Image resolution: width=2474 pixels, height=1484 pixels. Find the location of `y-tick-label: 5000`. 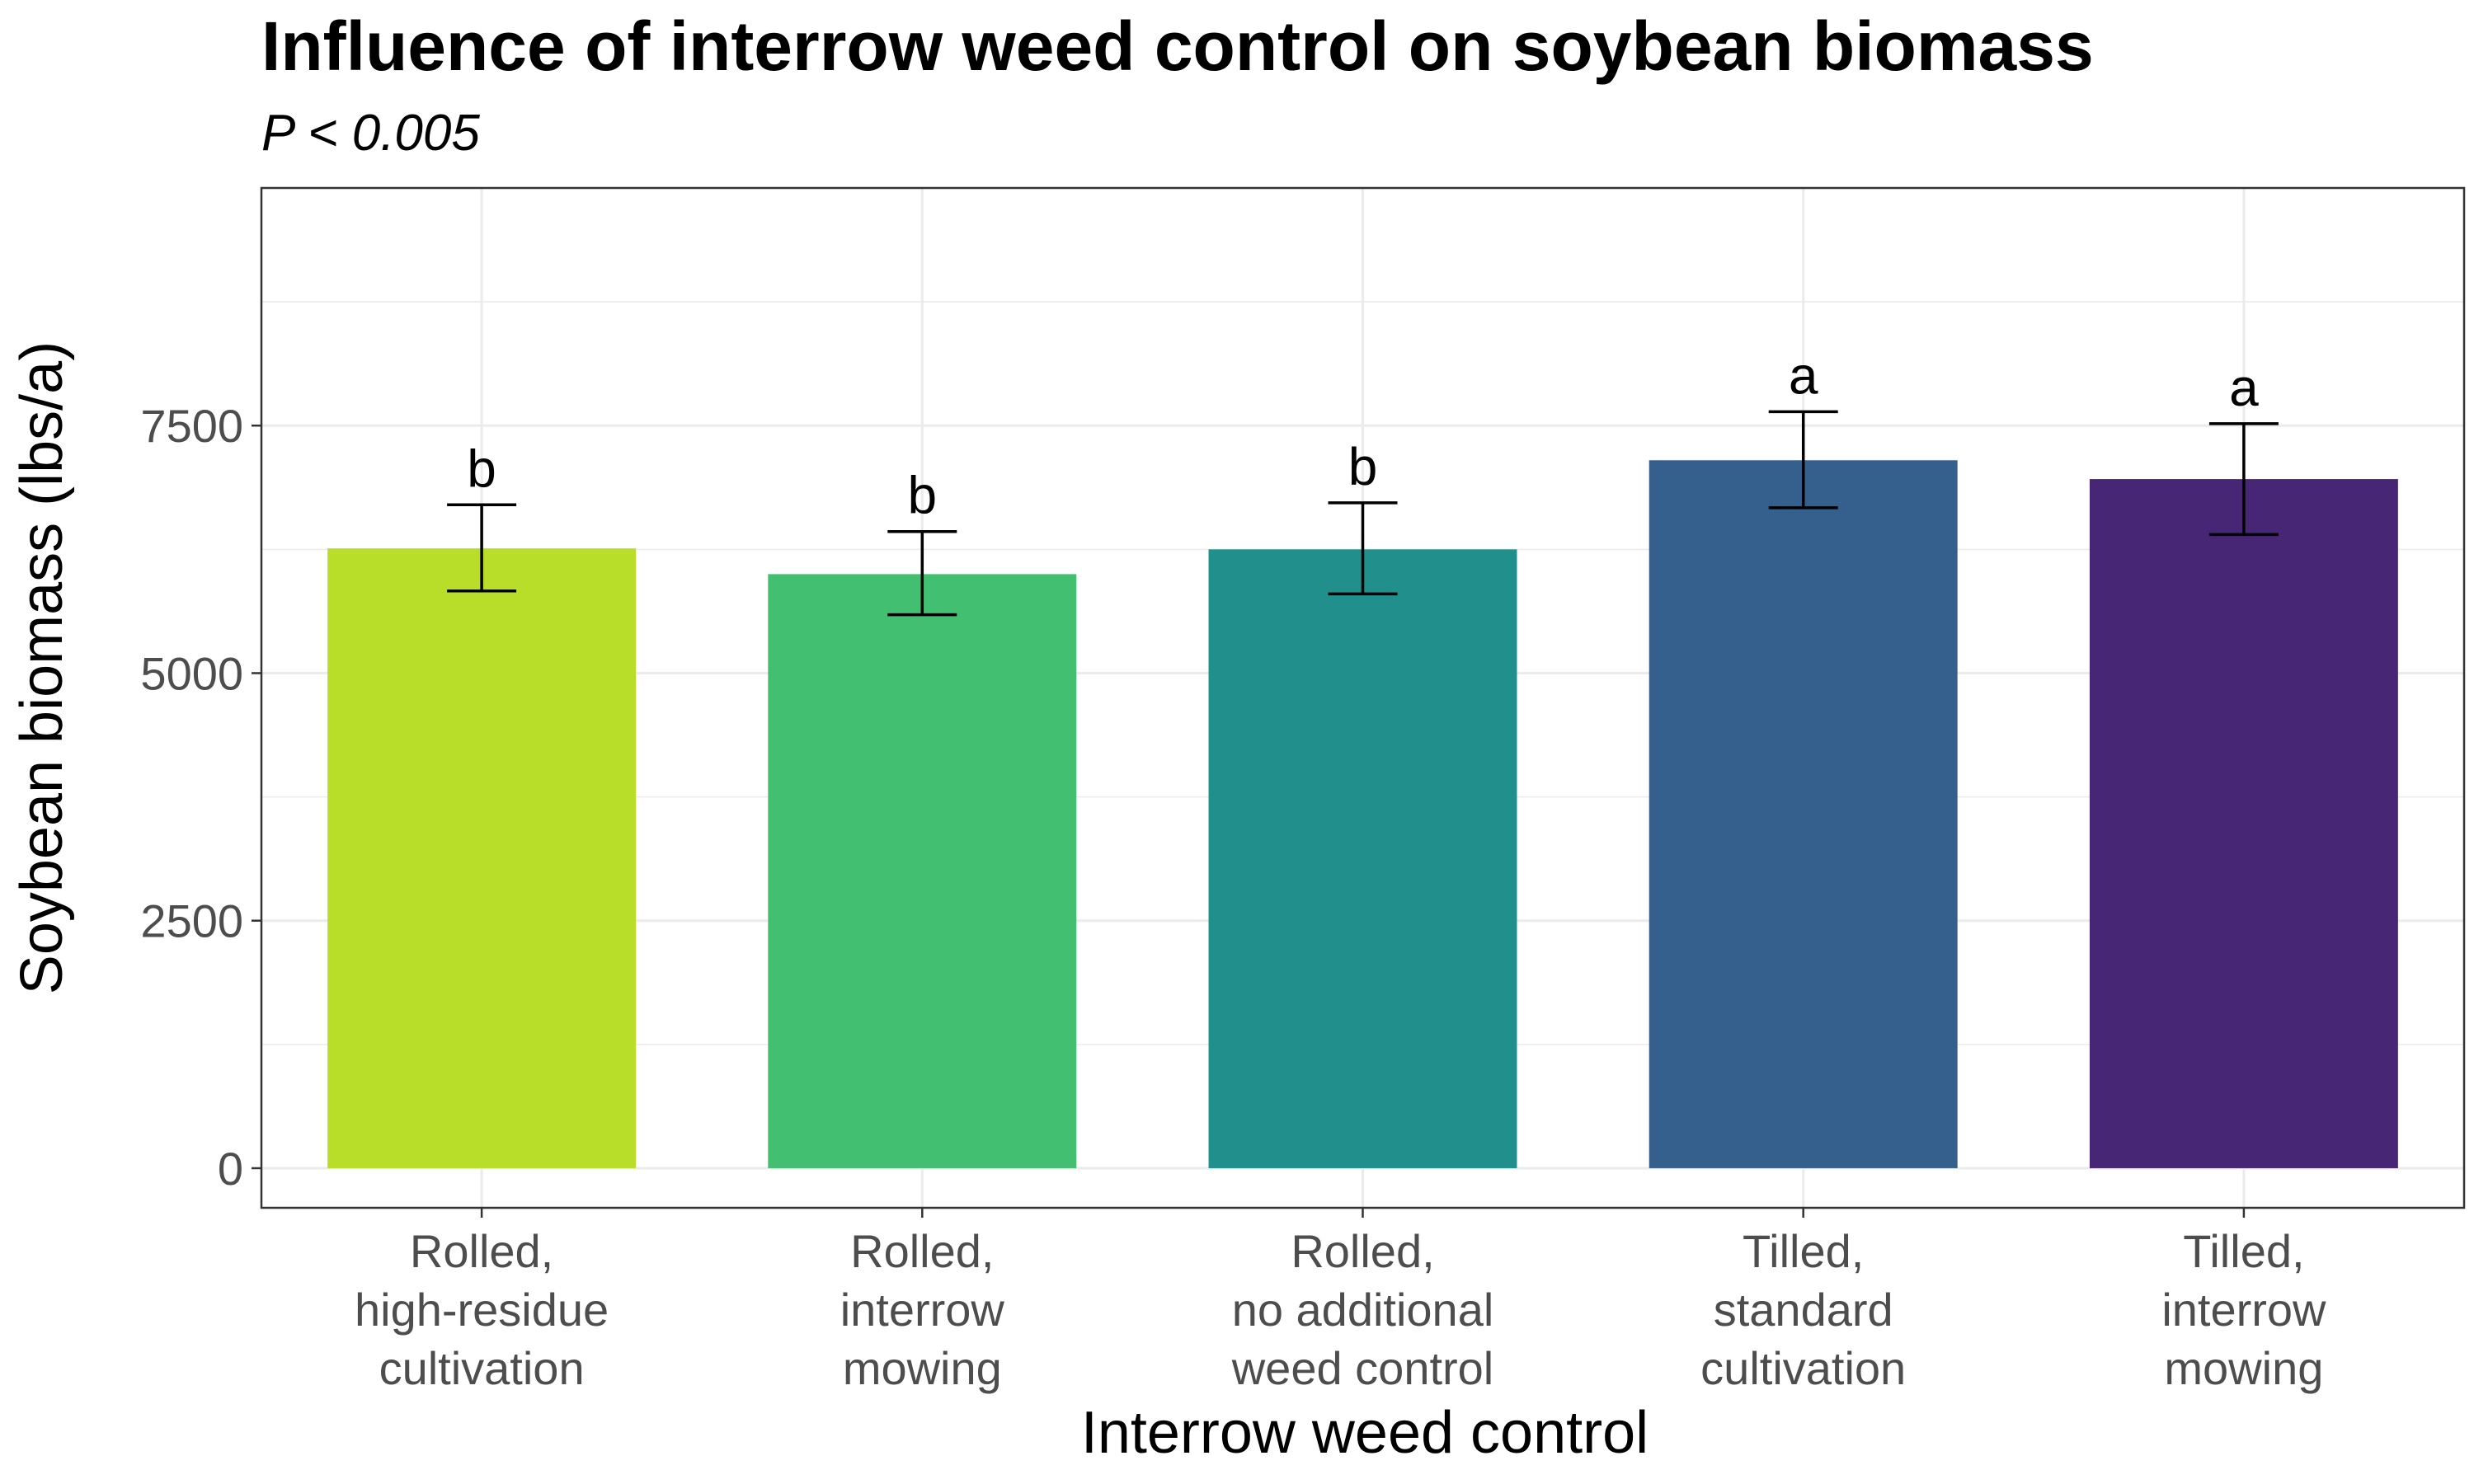

y-tick-label: 5000 is located at coordinates (191, 673).